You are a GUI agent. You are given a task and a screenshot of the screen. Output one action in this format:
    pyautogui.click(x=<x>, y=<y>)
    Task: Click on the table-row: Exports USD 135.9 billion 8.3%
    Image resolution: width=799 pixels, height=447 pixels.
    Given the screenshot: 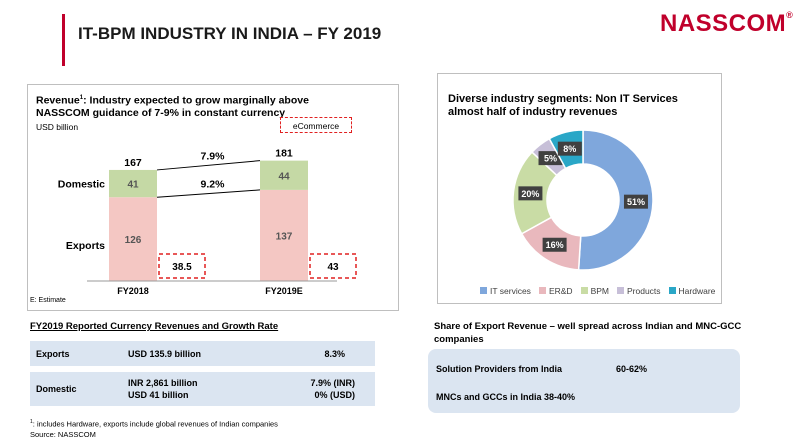 What is the action you would take?
    pyautogui.click(x=202, y=356)
    